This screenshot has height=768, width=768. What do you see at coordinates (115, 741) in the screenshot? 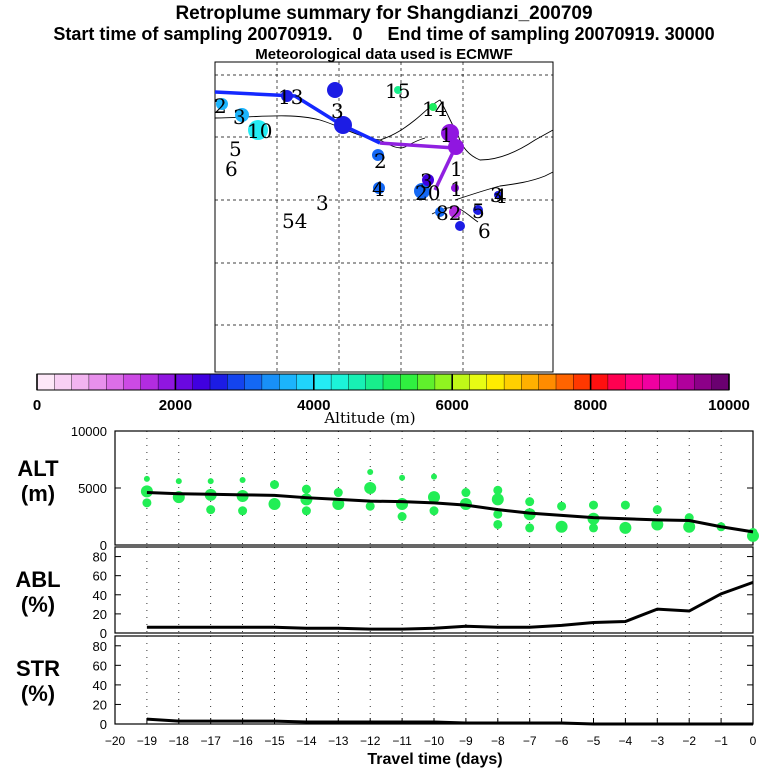
I see `x-tick-label: −20` at bounding box center [115, 741].